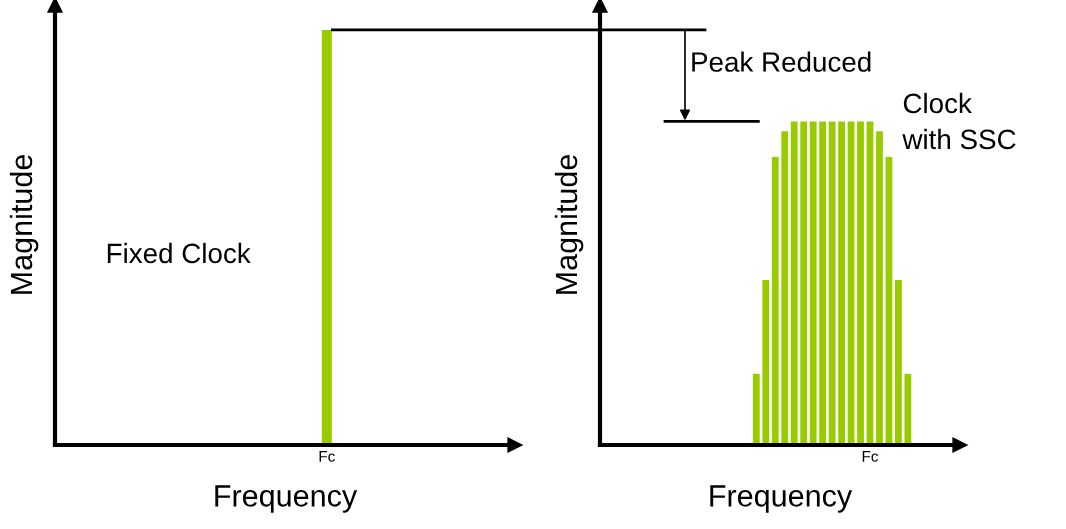  Describe the element at coordinates (959, 121) in the screenshot. I see `annotation: Clock with SSC` at that location.